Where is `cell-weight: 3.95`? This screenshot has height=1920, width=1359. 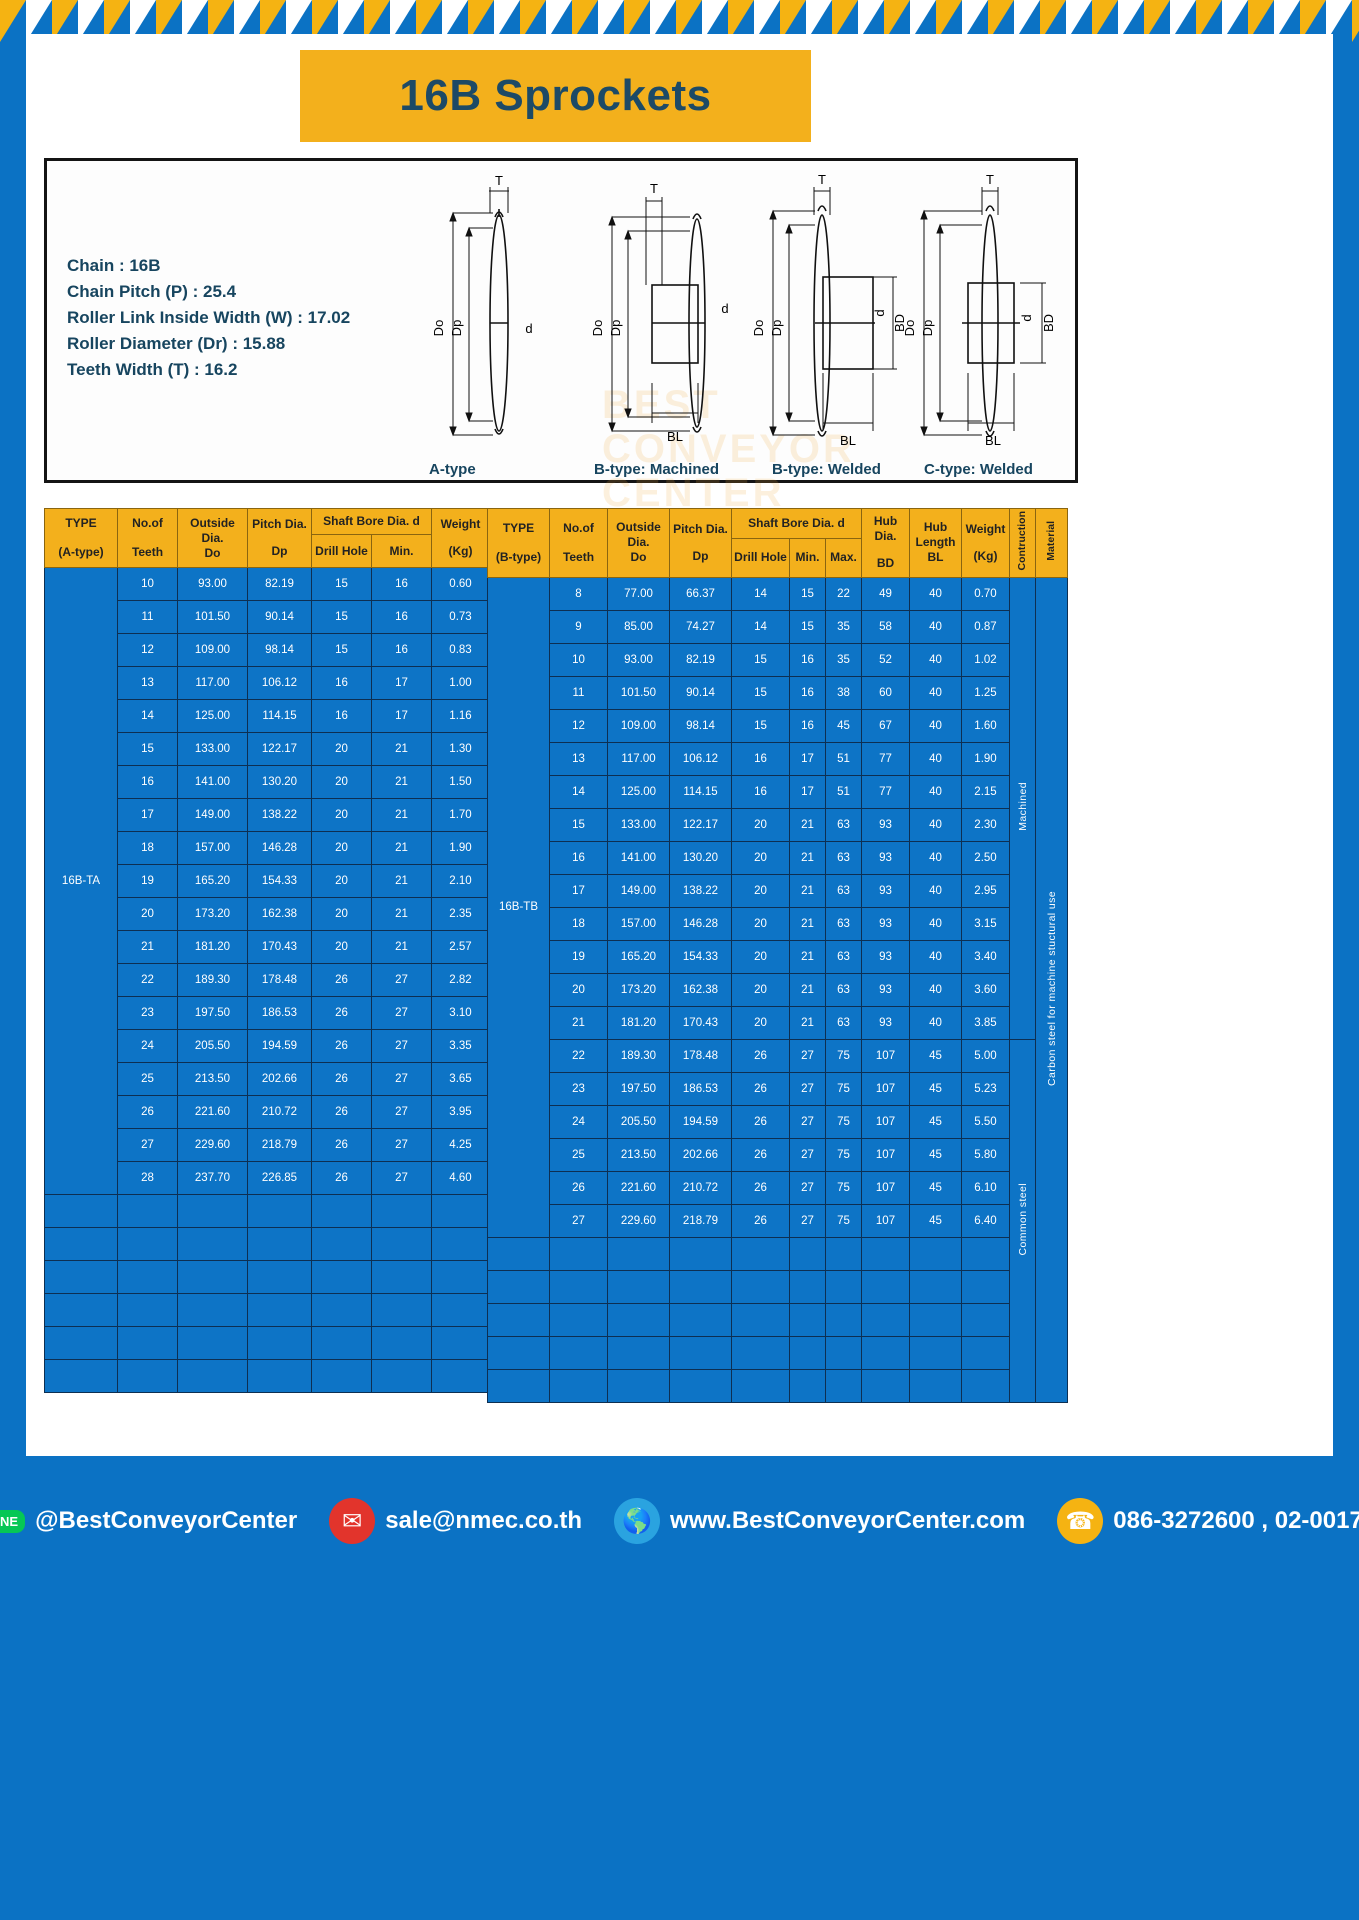 cell-weight: 3.95 is located at coordinates (460, 1112).